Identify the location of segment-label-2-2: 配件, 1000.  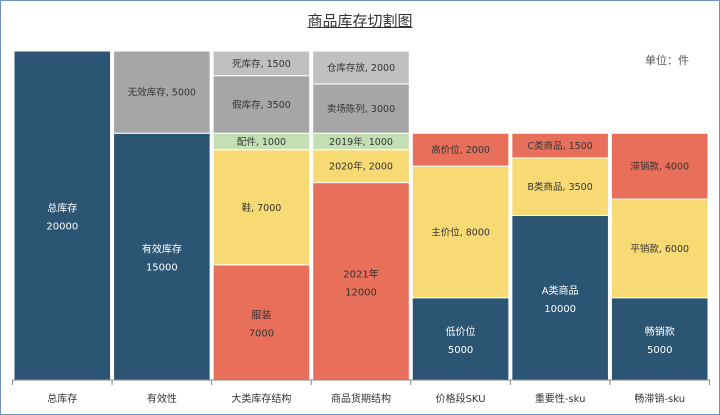
(261, 142).